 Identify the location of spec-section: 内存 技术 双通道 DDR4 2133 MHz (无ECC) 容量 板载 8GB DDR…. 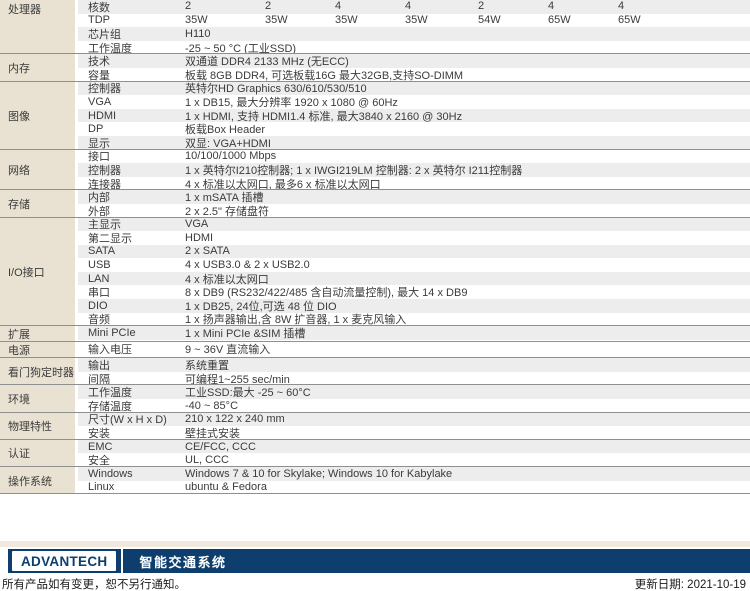
(375, 68).